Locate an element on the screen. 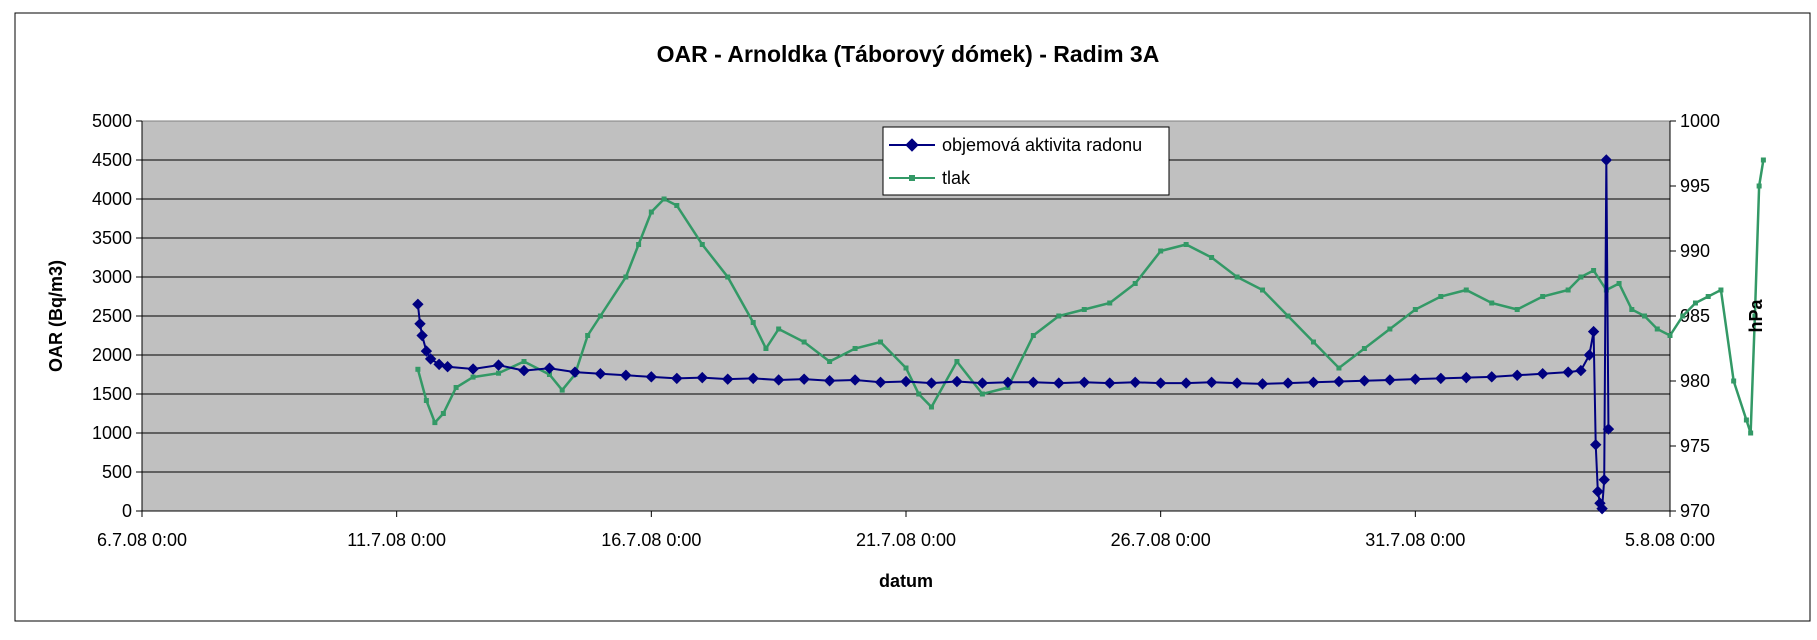  y2-axis-title: hPa is located at coordinates (1756, 316).